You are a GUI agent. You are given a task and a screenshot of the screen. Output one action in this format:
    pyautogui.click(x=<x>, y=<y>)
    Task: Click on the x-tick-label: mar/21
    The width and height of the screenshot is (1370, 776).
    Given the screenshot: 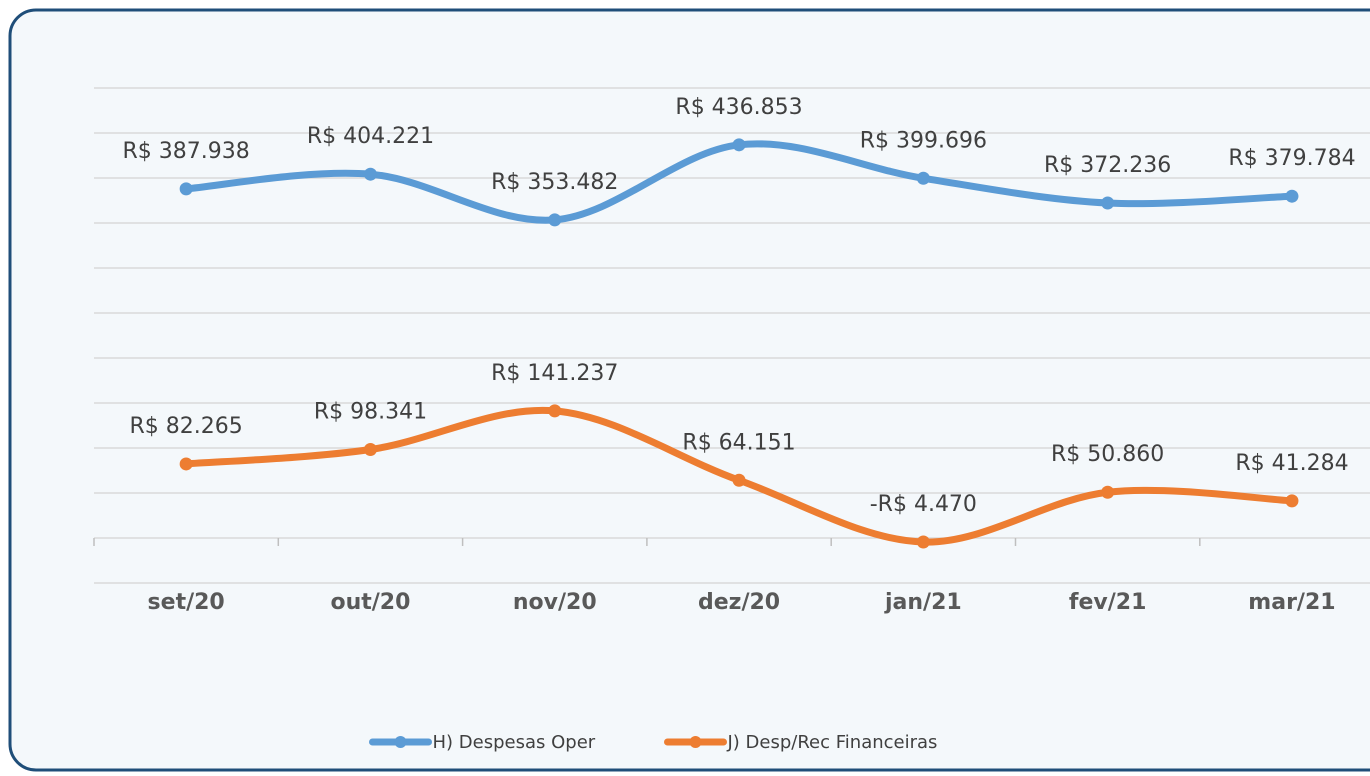 What is the action you would take?
    pyautogui.click(x=1291, y=602)
    